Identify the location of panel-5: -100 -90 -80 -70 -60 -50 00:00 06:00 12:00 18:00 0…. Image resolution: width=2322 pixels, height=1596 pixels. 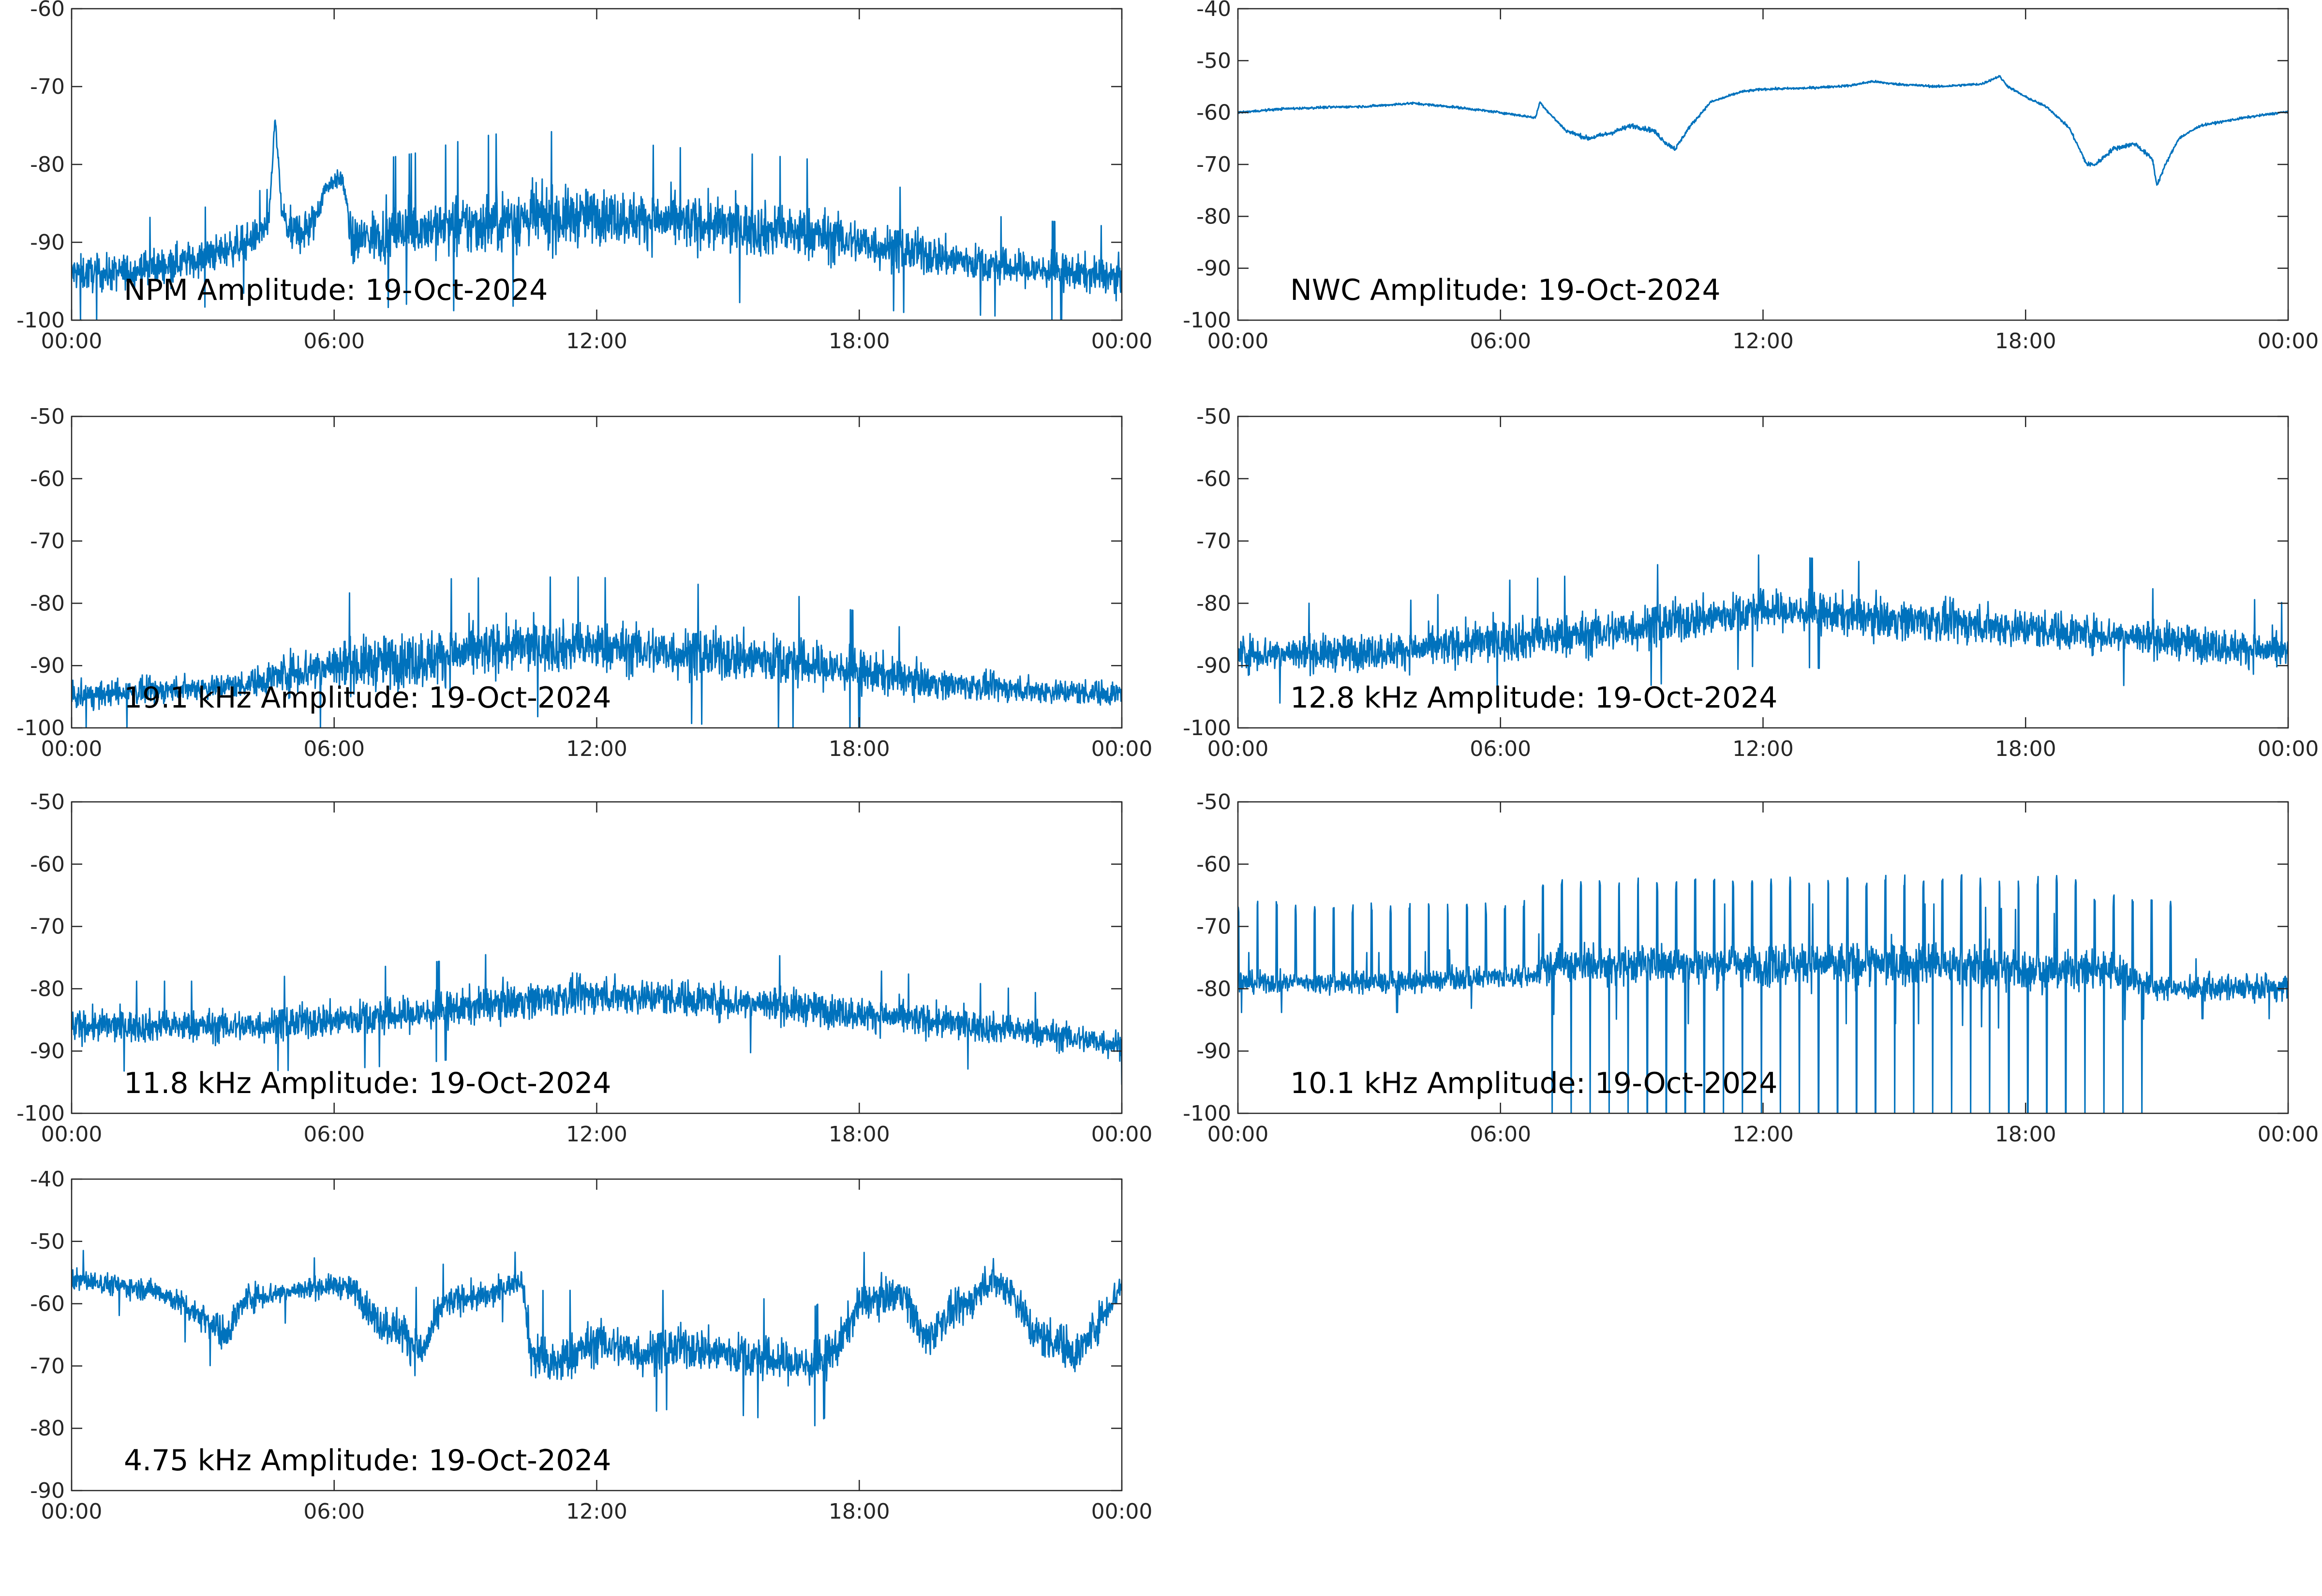
(584, 968).